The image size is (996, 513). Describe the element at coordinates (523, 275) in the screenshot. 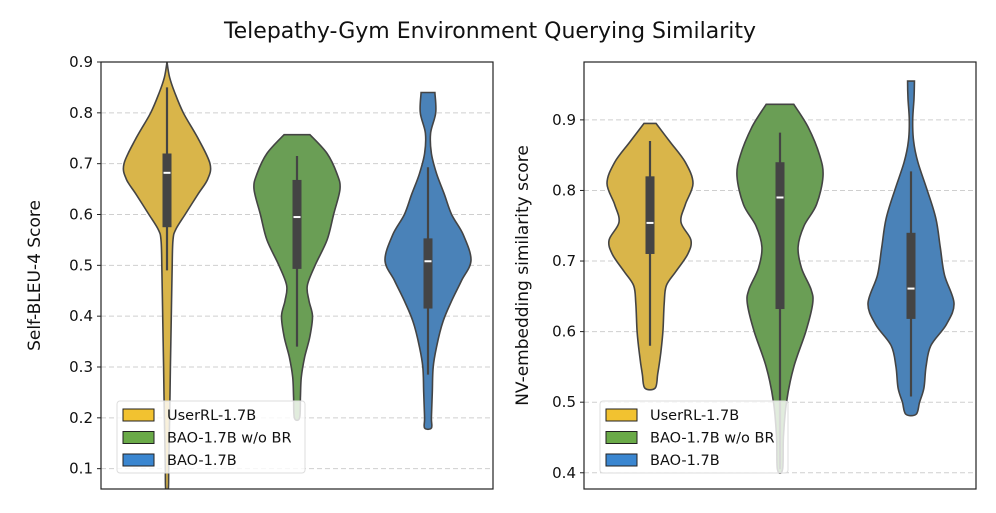

I see `y-axis-label: NV-embedding similarity score` at that location.